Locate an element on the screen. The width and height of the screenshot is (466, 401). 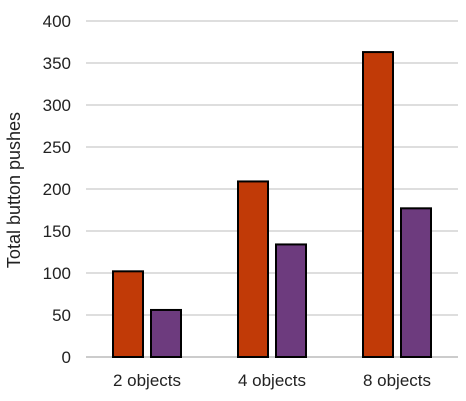
bar-series-2-8-objects is located at coordinates (416, 282).